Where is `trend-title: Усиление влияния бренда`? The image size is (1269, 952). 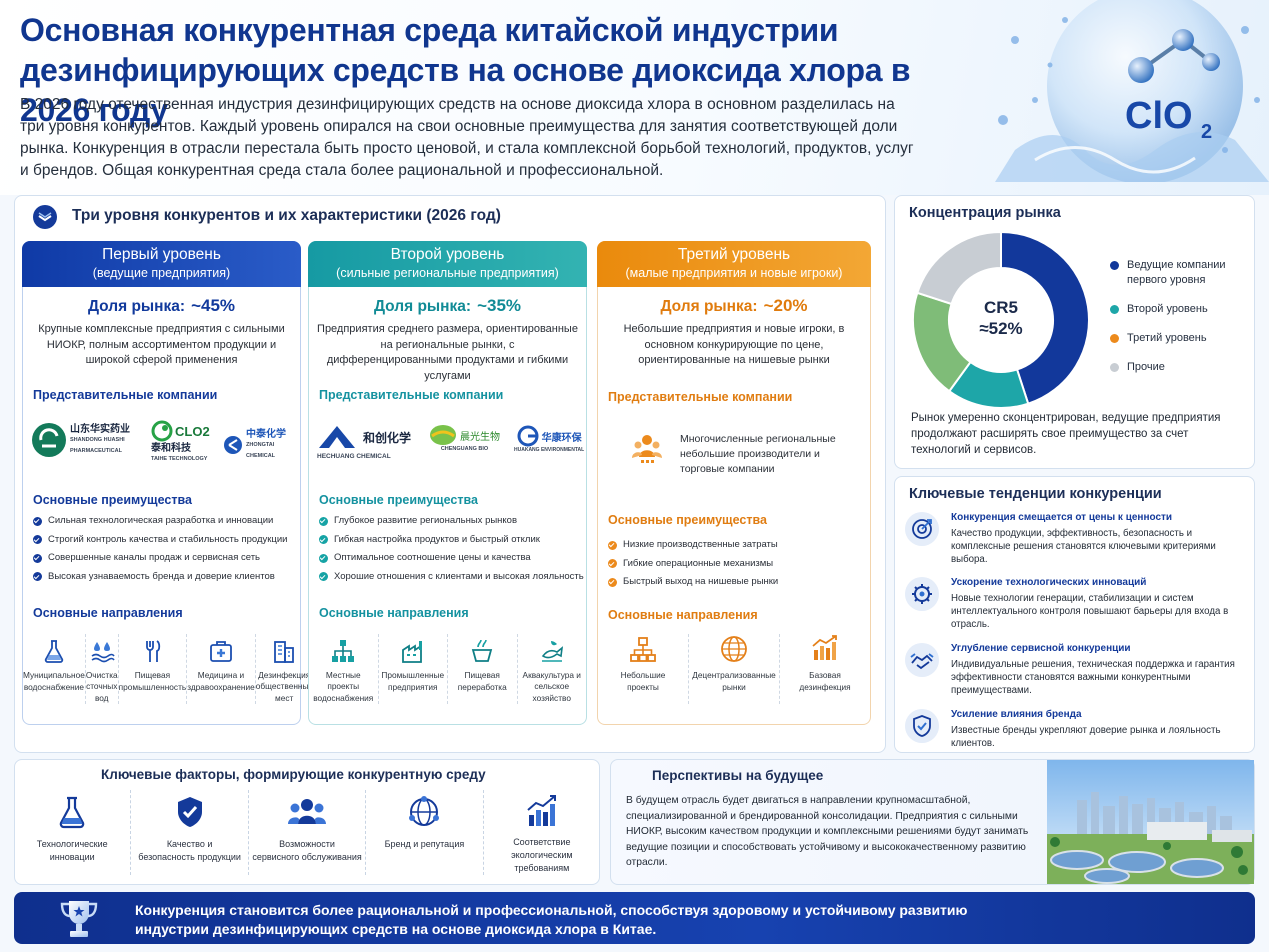 trend-title: Усиление влияния бренда is located at coordinates (1016, 714).